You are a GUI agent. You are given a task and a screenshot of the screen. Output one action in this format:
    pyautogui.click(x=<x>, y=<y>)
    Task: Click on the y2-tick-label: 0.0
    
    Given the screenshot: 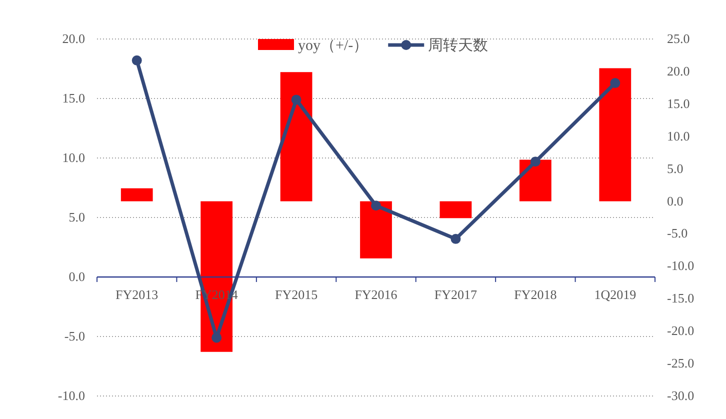 What is the action you would take?
    pyautogui.click(x=675, y=200)
    